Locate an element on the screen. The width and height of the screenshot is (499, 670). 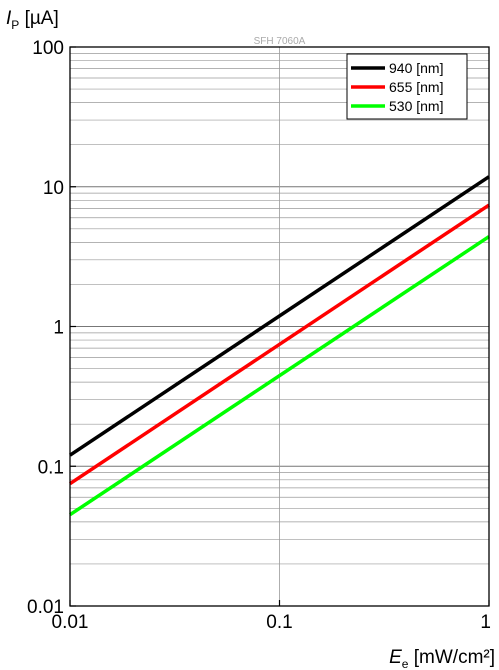
y-tick-label: 1 is located at coordinates (58, 328).